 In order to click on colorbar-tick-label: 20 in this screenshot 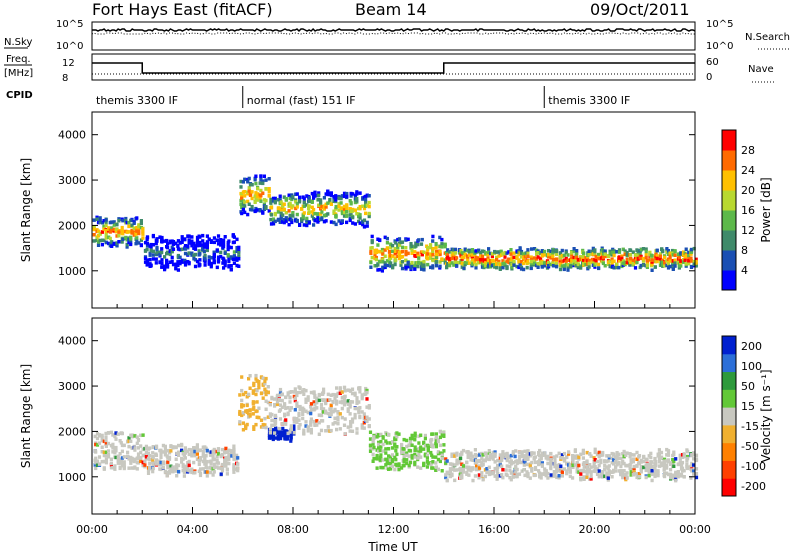, I will do `click(748, 190)`.